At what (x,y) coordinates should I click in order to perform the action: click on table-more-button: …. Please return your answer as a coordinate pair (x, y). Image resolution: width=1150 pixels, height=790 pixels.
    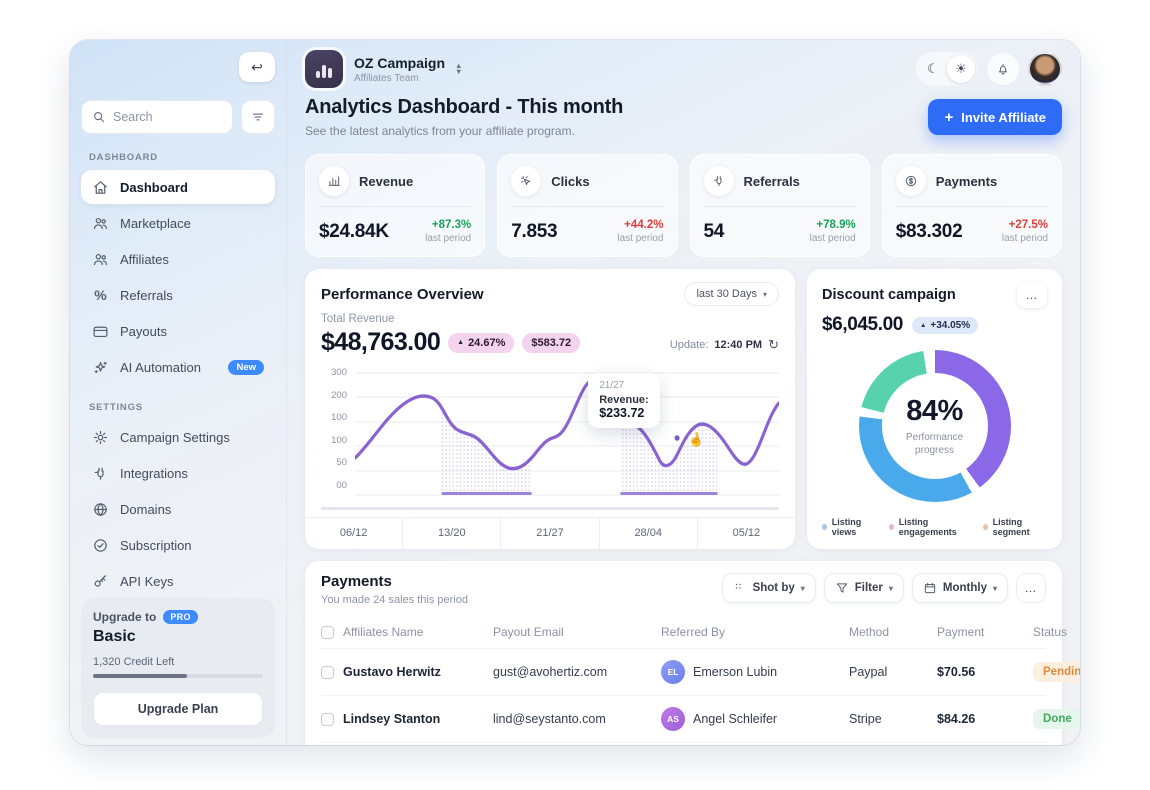
    Looking at the image, I should click on (1031, 588).